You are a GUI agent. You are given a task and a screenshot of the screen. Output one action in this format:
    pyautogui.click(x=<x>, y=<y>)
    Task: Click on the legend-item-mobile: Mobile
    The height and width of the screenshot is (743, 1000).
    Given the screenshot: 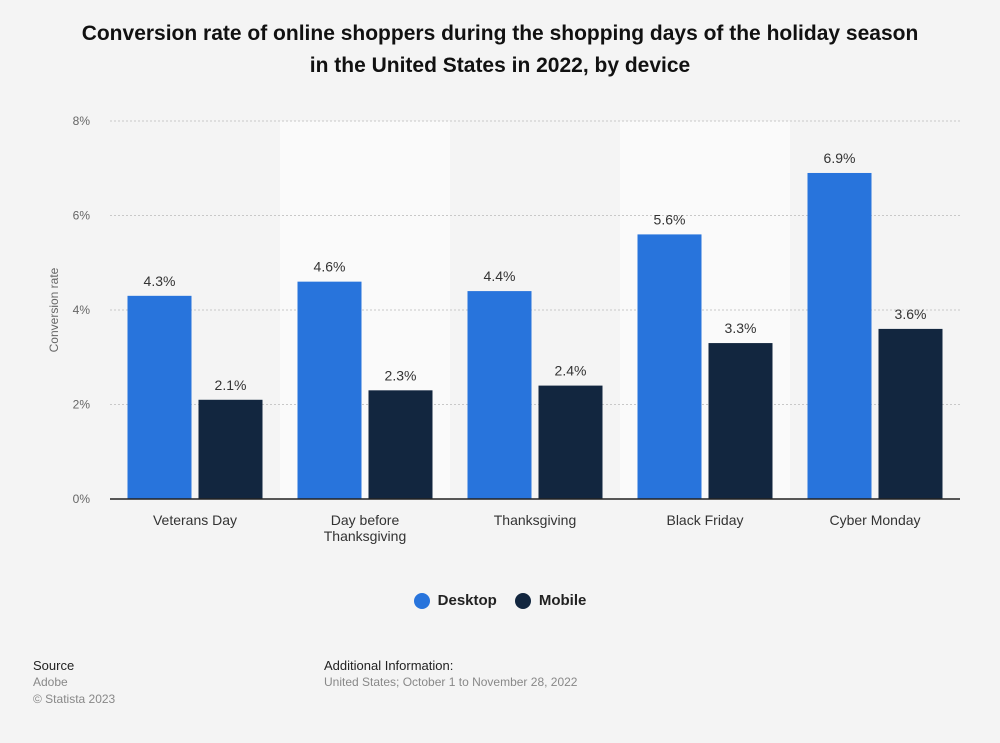 What is the action you would take?
    pyautogui.click(x=550, y=600)
    